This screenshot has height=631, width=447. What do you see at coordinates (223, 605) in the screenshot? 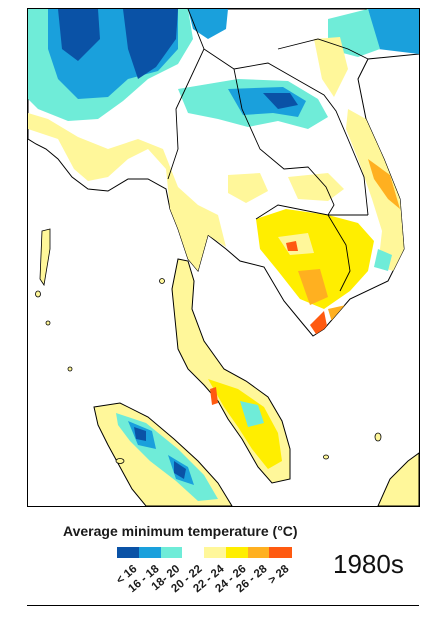
I see `bottom-divider` at bounding box center [223, 605].